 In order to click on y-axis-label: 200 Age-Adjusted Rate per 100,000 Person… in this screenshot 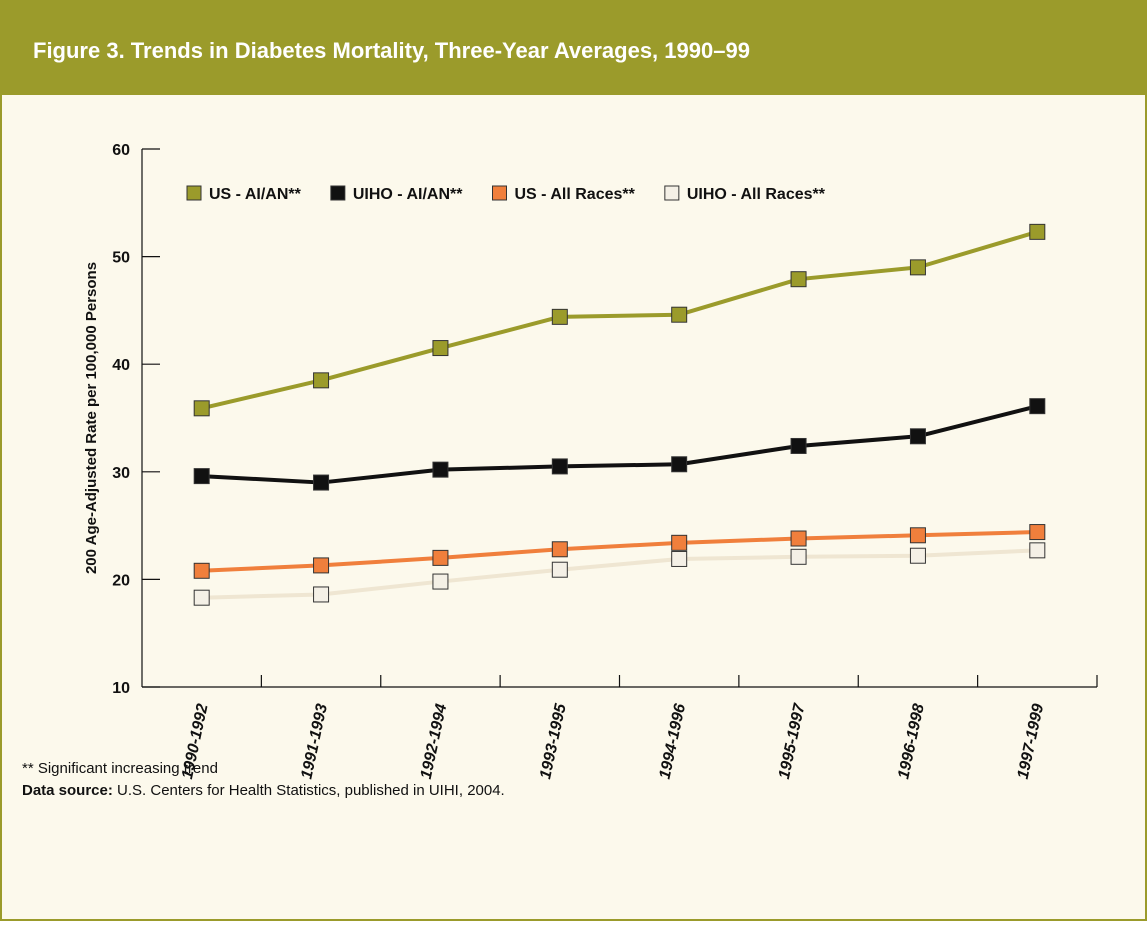, I will do `click(91, 418)`.